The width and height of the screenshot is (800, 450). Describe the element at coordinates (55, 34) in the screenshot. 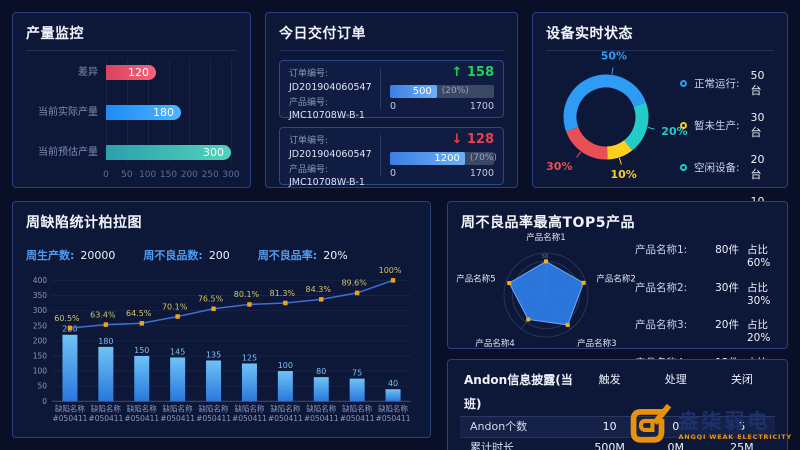

I see `production-title: 产量监控` at that location.